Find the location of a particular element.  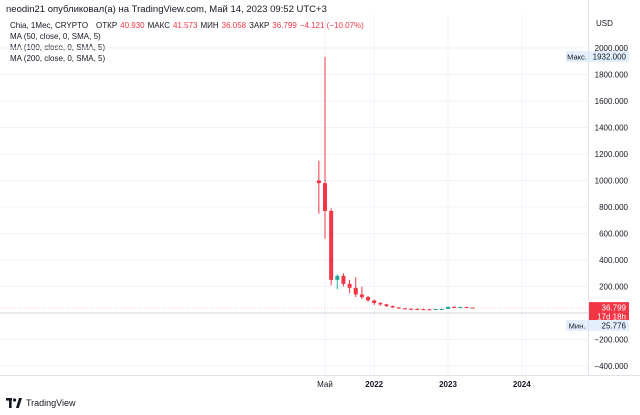

min-badge-bg is located at coordinates (577, 325).